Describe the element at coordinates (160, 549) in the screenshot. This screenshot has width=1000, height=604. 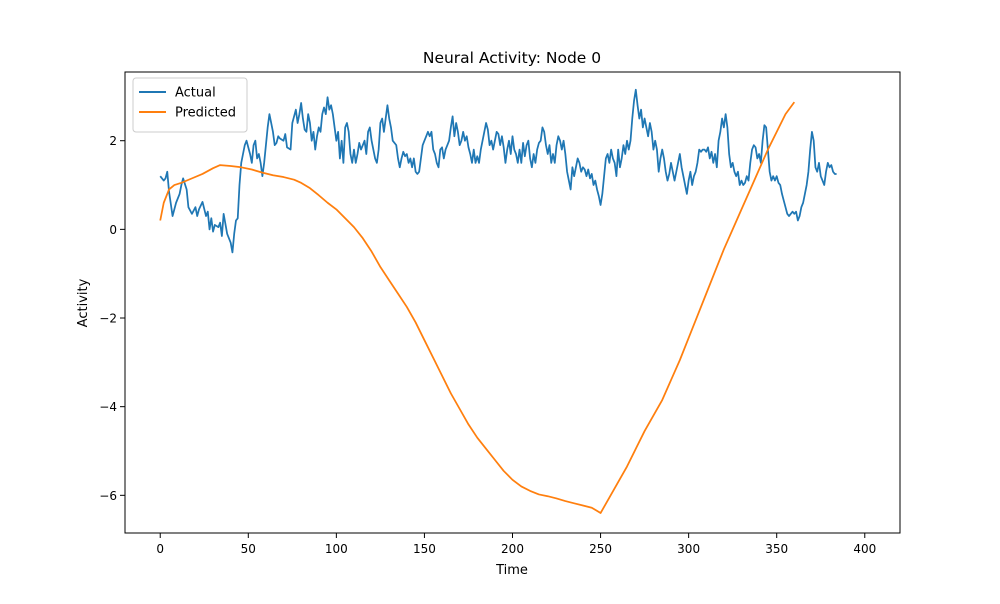
I see `x-tick-label: 0` at that location.